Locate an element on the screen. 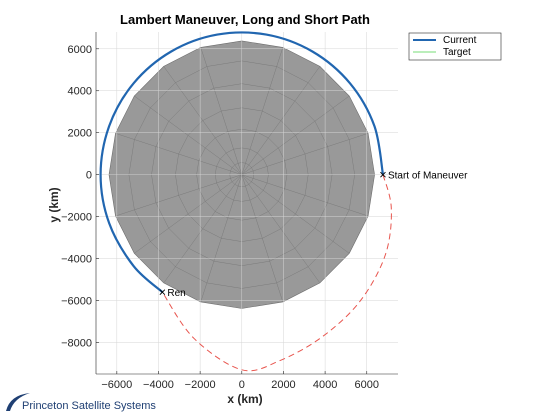  y-tick-label: 0 is located at coordinates (89, 176).